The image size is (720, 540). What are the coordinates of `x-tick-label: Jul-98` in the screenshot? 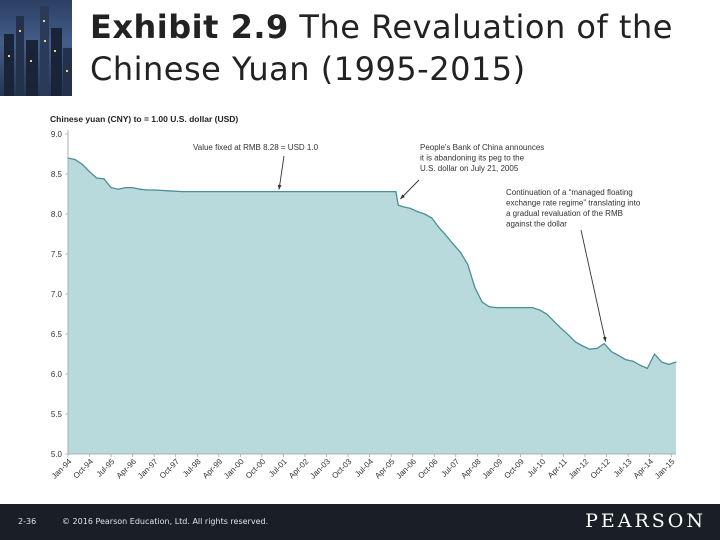 It's located at (192, 468).